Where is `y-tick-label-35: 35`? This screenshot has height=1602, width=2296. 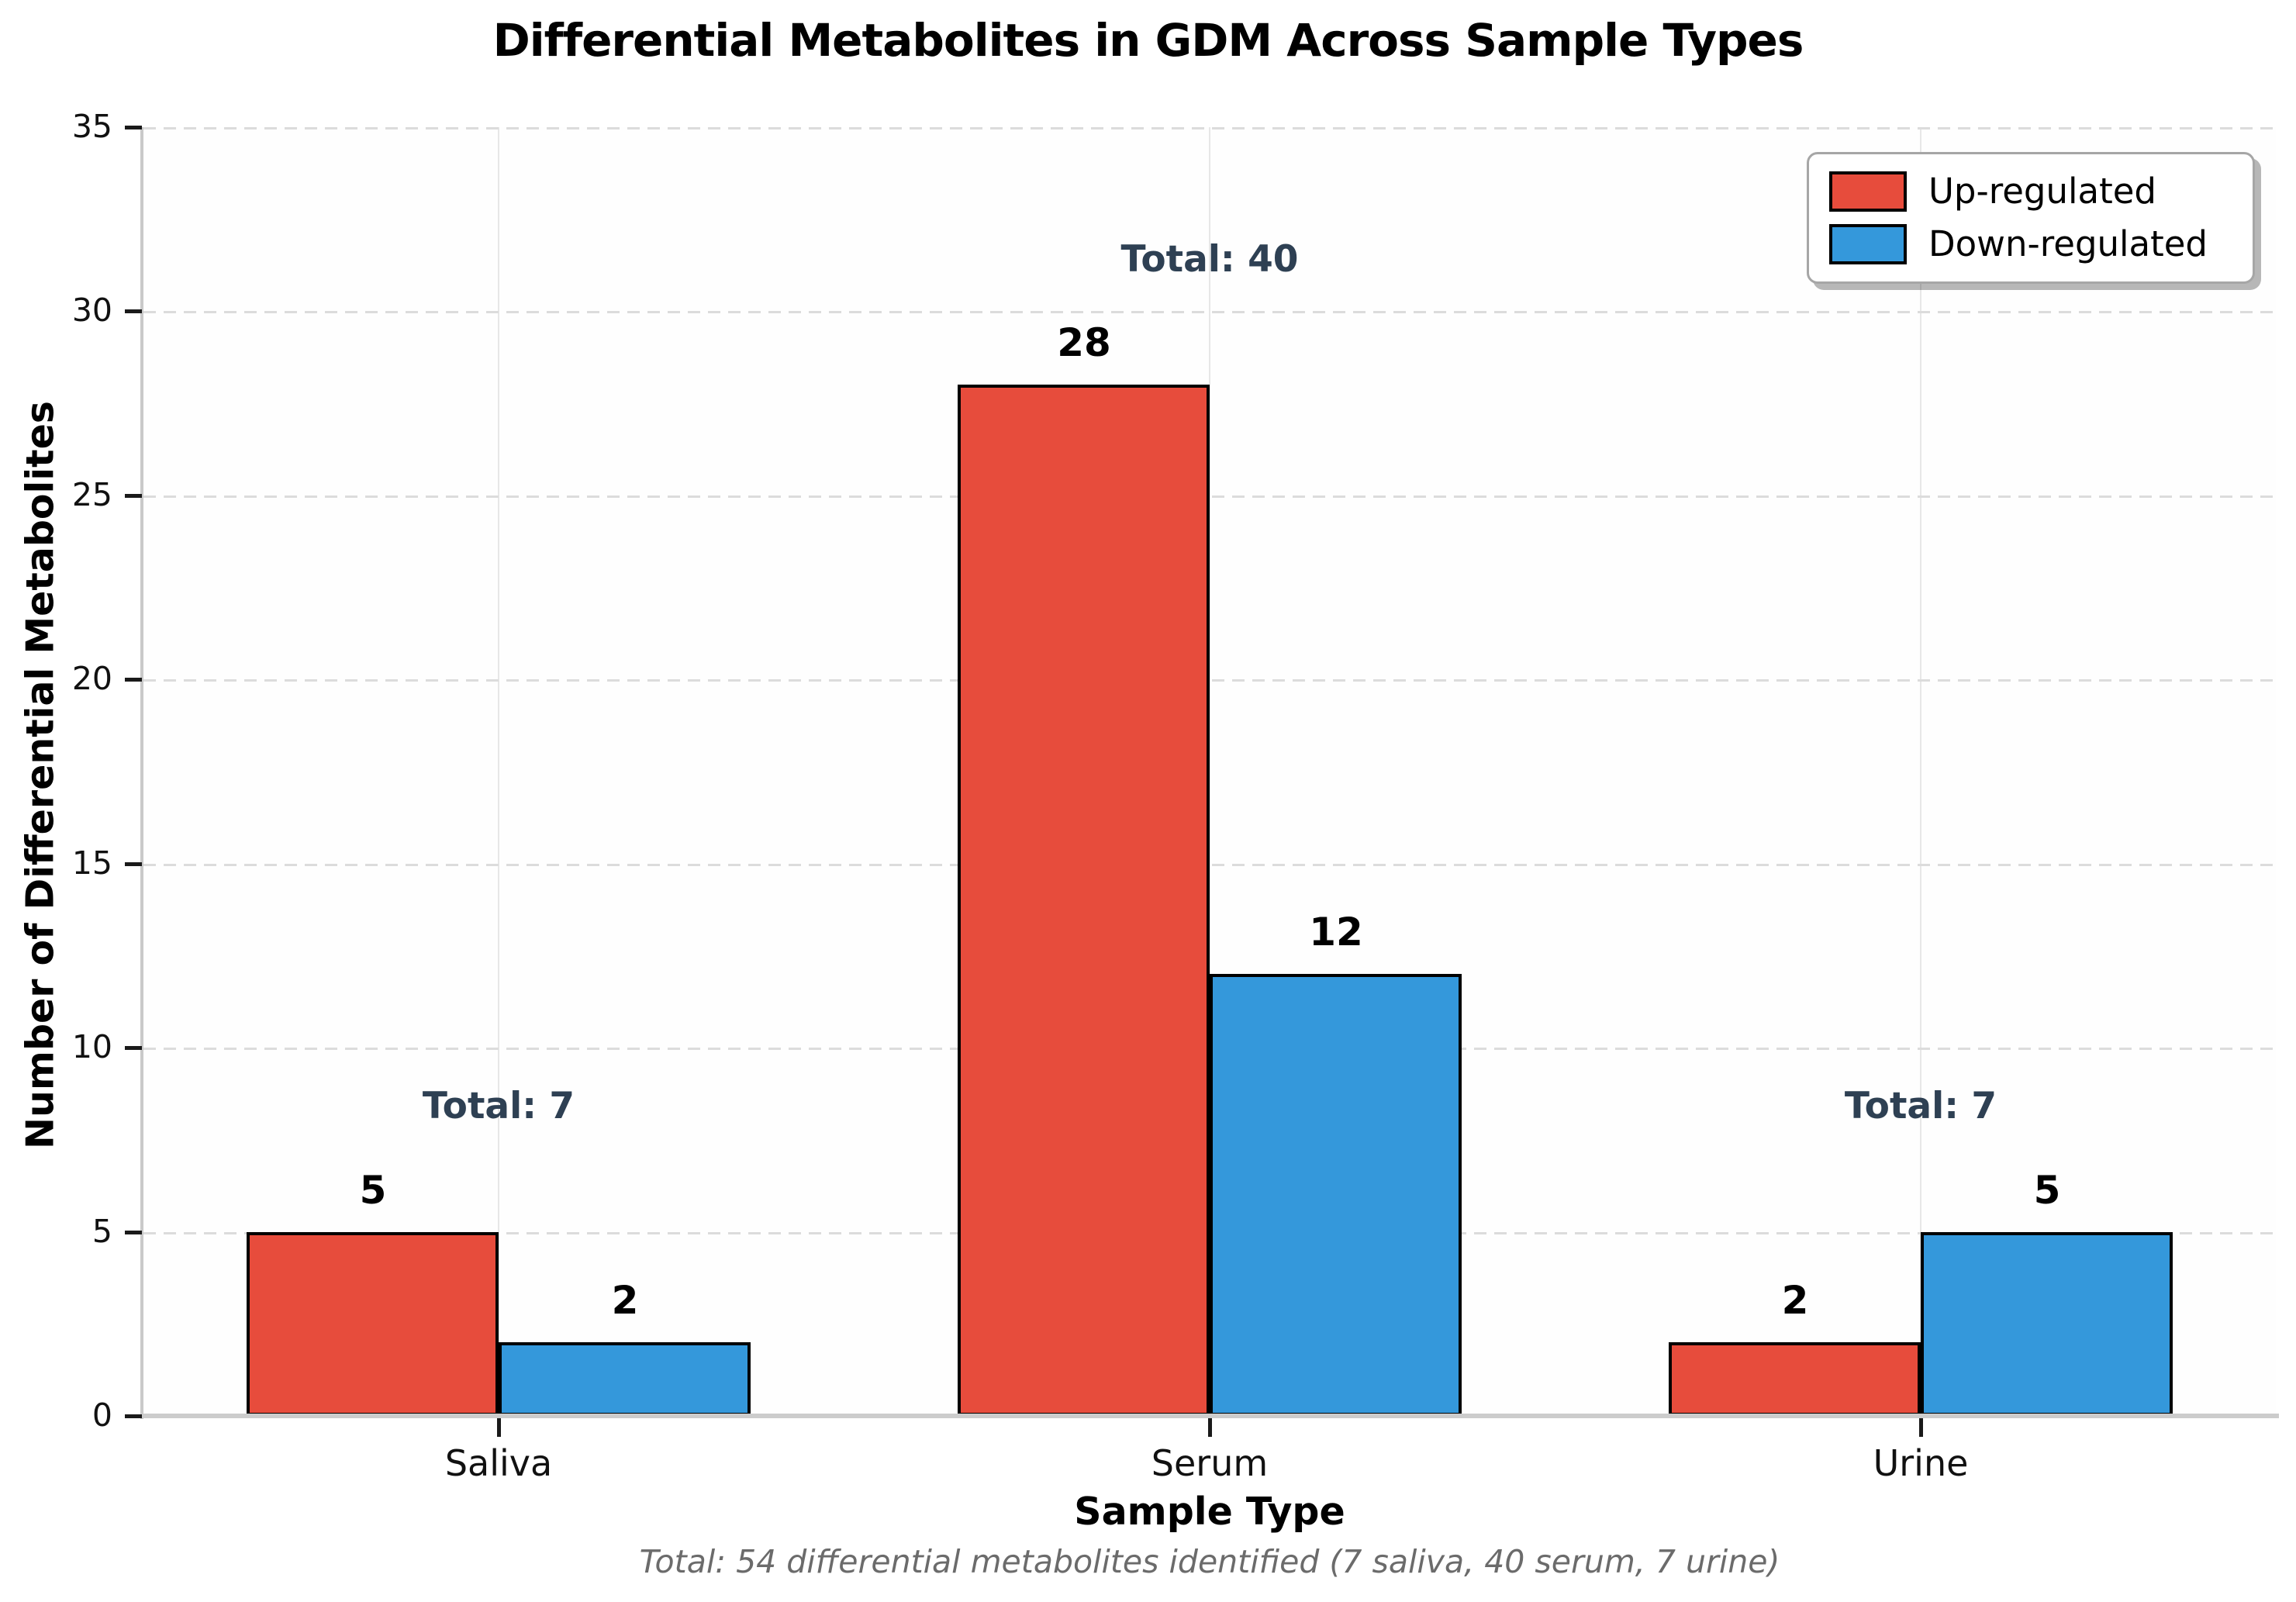 y-tick-label-35: 35 is located at coordinates (91, 126).